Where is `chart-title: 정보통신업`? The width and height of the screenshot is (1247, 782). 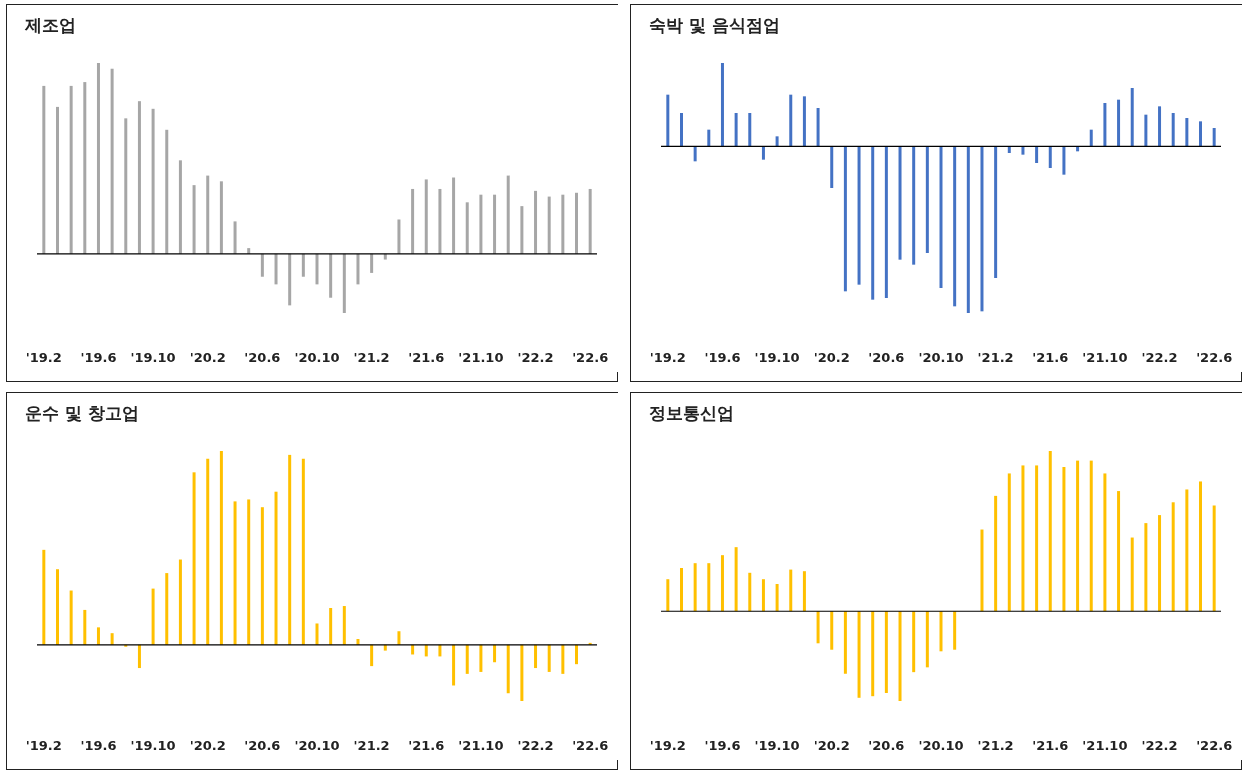 chart-title: 정보통신업 is located at coordinates (692, 413).